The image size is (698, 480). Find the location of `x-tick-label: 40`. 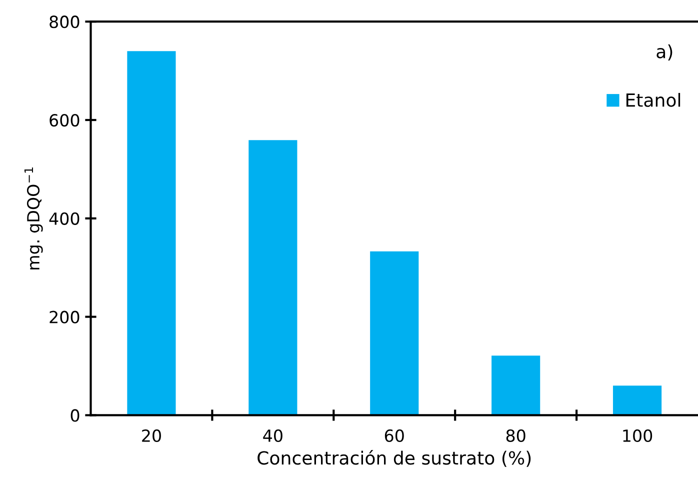

x-tick-label: 40 is located at coordinates (272, 435).